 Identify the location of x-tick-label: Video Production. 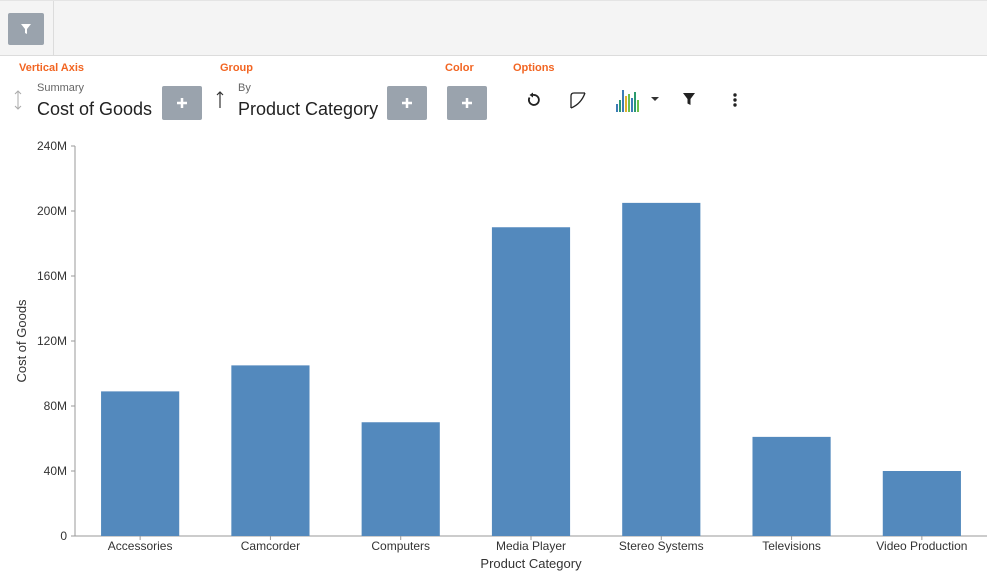
(921, 546).